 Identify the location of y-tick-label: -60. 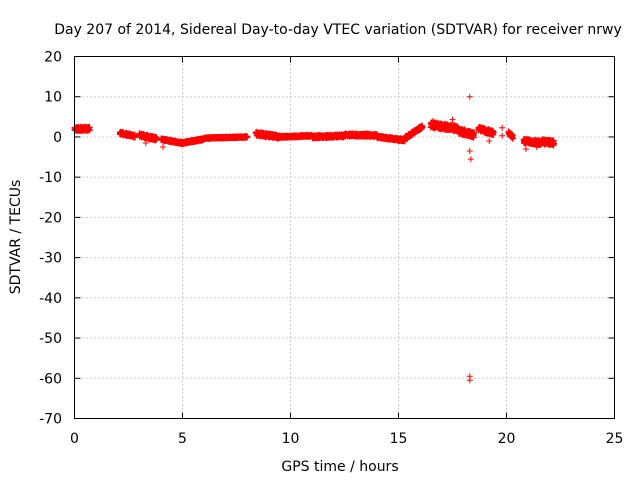
(50, 379).